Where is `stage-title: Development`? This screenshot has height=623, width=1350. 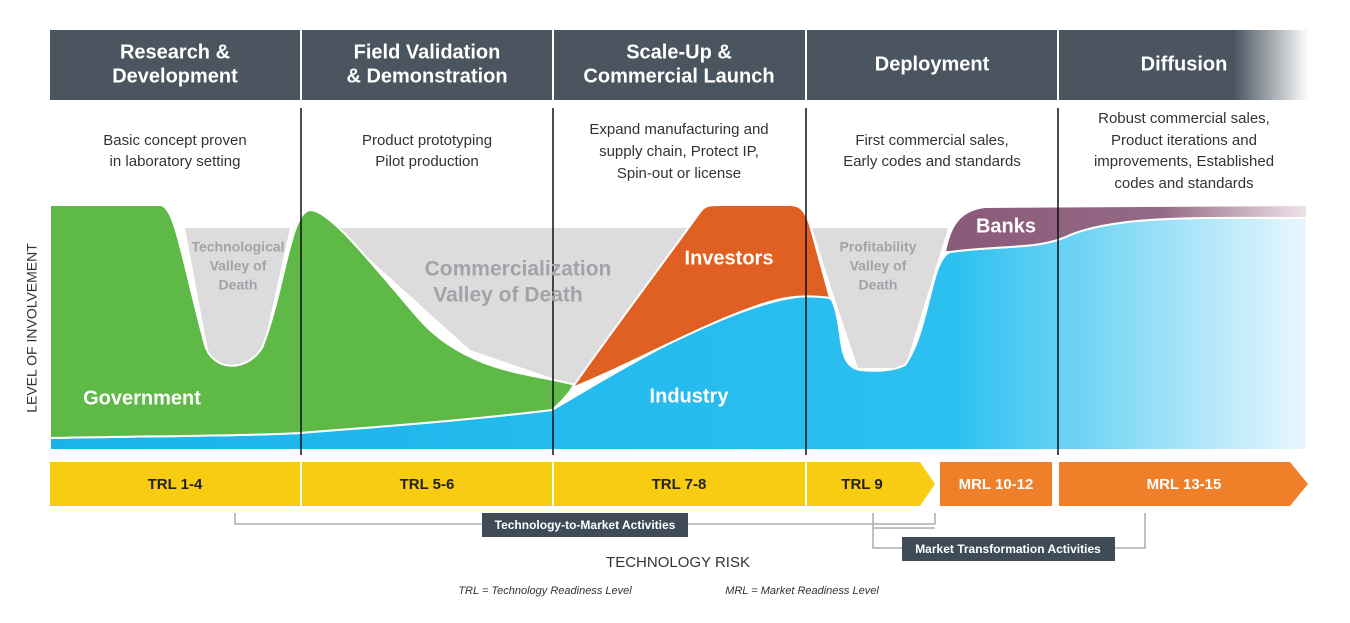 stage-title: Development is located at coordinates (175, 76).